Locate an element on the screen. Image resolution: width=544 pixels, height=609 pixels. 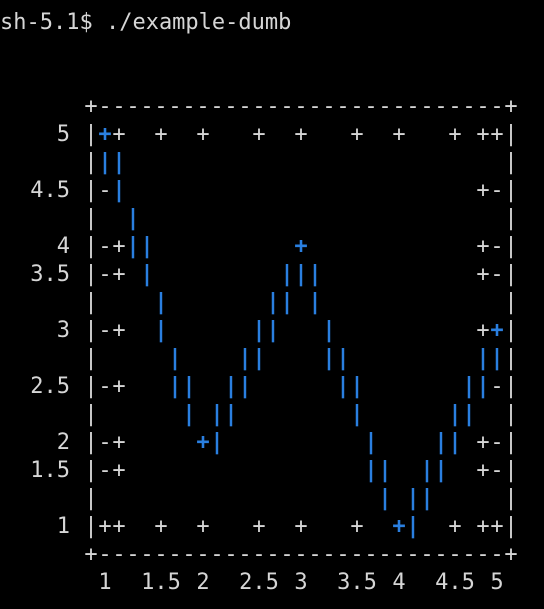
x-tick-label: 2 is located at coordinates (203, 582).